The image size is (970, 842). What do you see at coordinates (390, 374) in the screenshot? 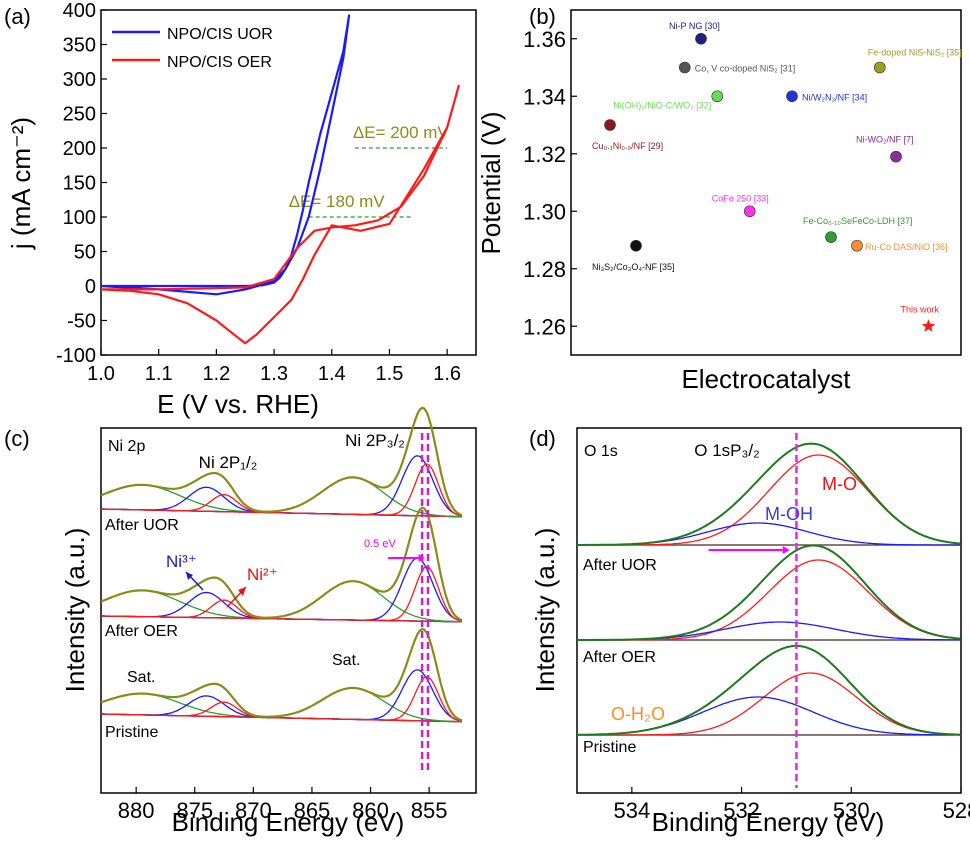
I see `x-tick-label: 1.5` at bounding box center [390, 374].